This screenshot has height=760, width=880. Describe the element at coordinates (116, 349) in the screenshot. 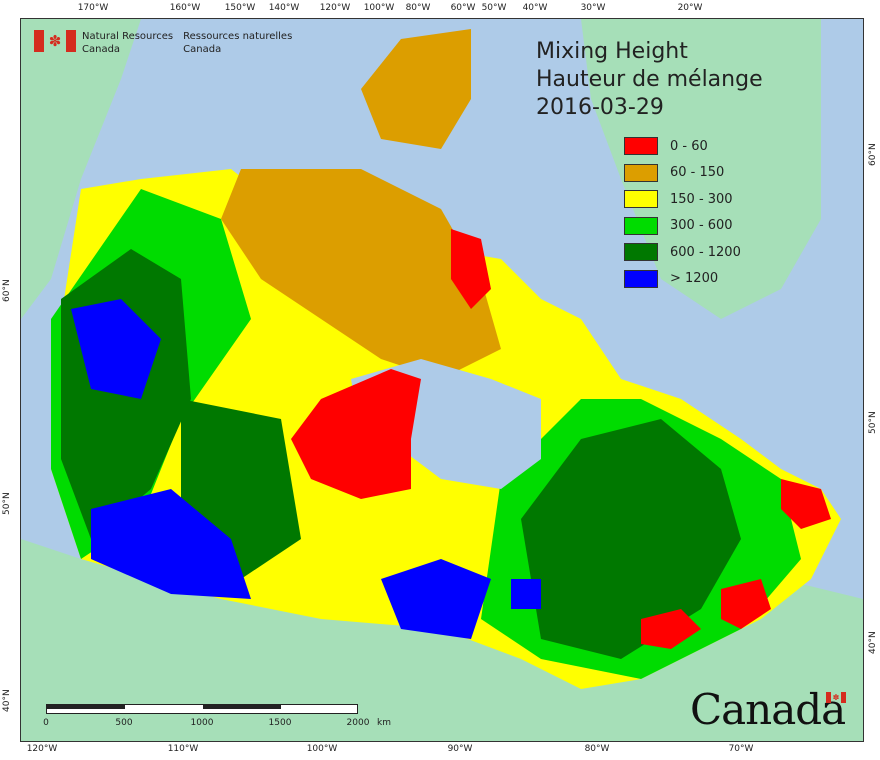

I see `blue-bc` at that location.